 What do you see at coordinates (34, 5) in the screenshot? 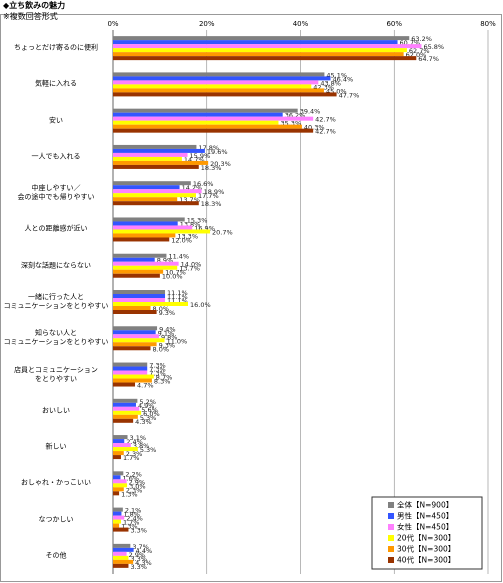
I see `chart-title: ◆立ち飲みの魅力` at bounding box center [34, 5].